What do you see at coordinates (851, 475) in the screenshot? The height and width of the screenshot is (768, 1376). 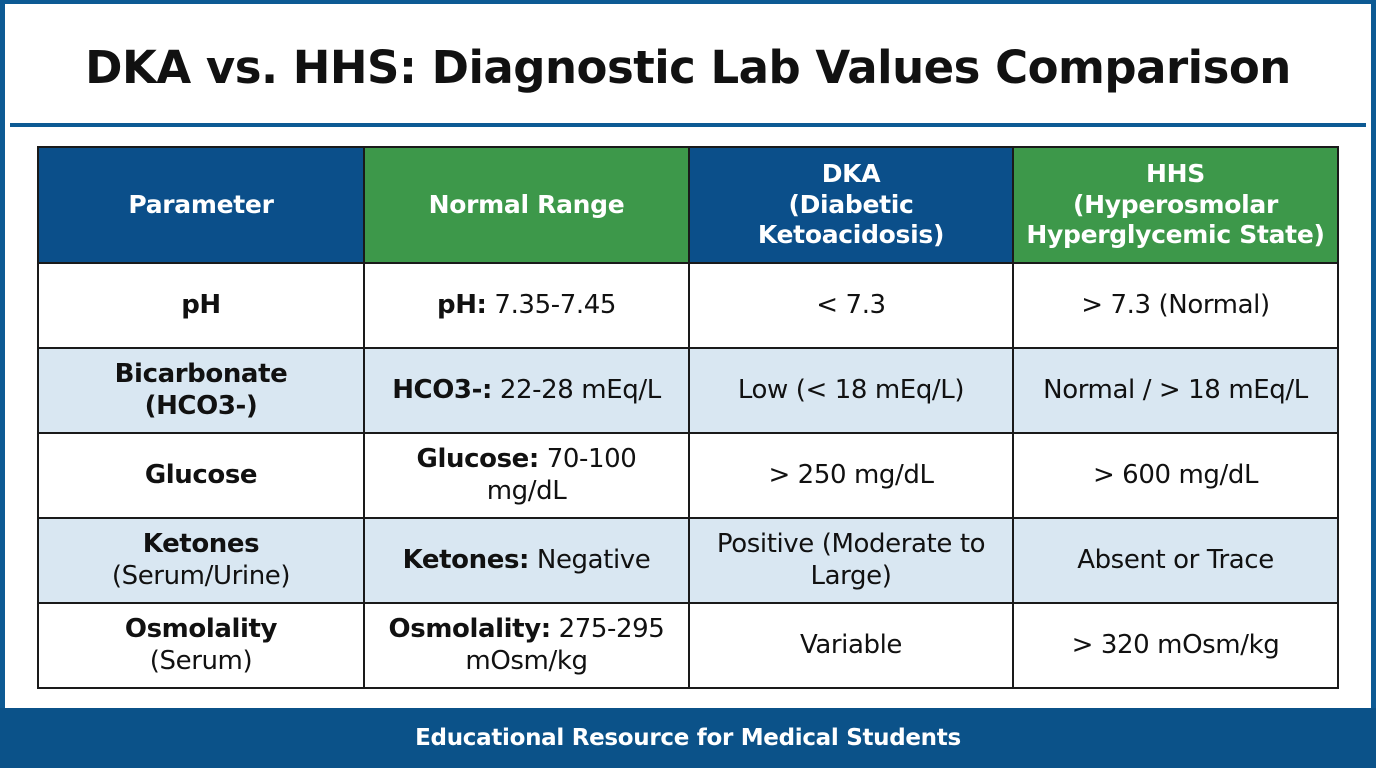 I see `cell-dka: > 250 mg/dL` at bounding box center [851, 475].